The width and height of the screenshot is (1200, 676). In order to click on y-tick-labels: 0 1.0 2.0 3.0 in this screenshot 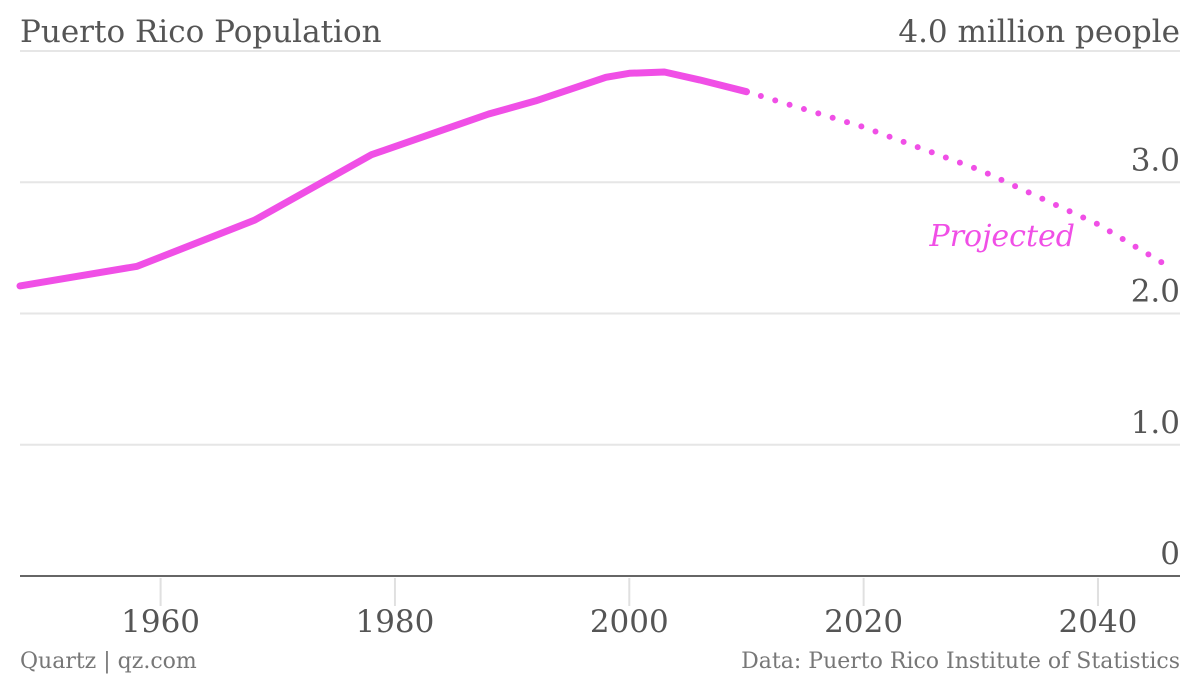, I will do `click(1155, 357)`.